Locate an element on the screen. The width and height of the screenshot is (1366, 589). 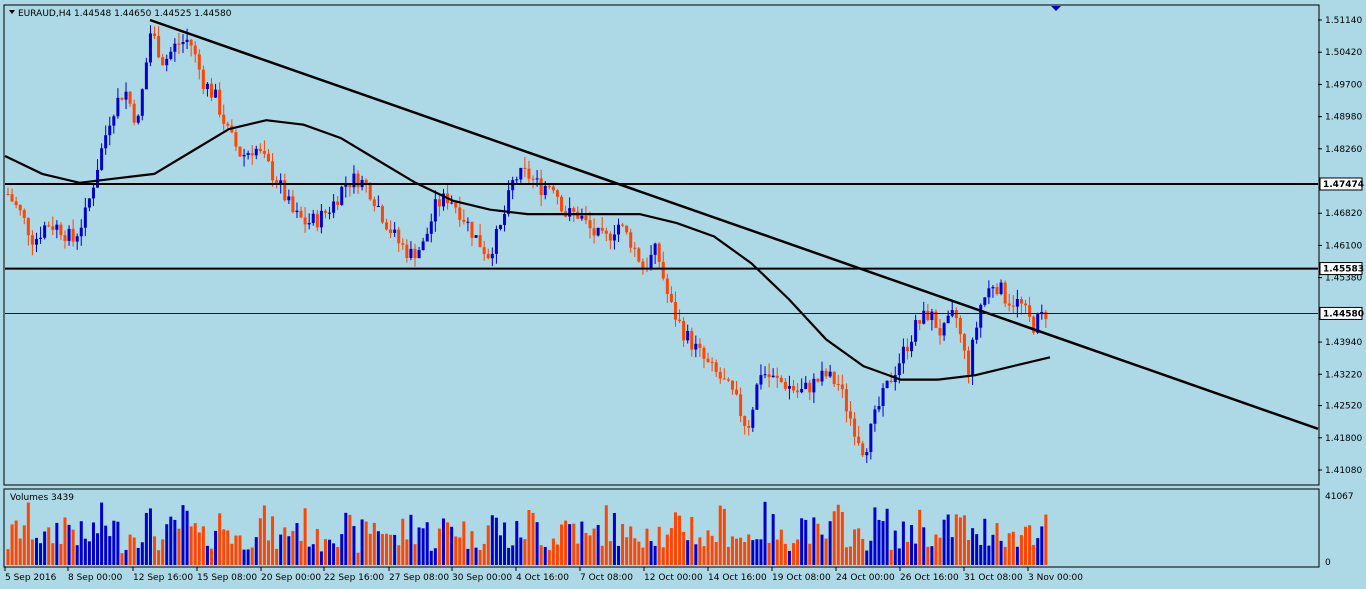
time-tick-label: 3 Nov 00:00 is located at coordinates (1055, 578).